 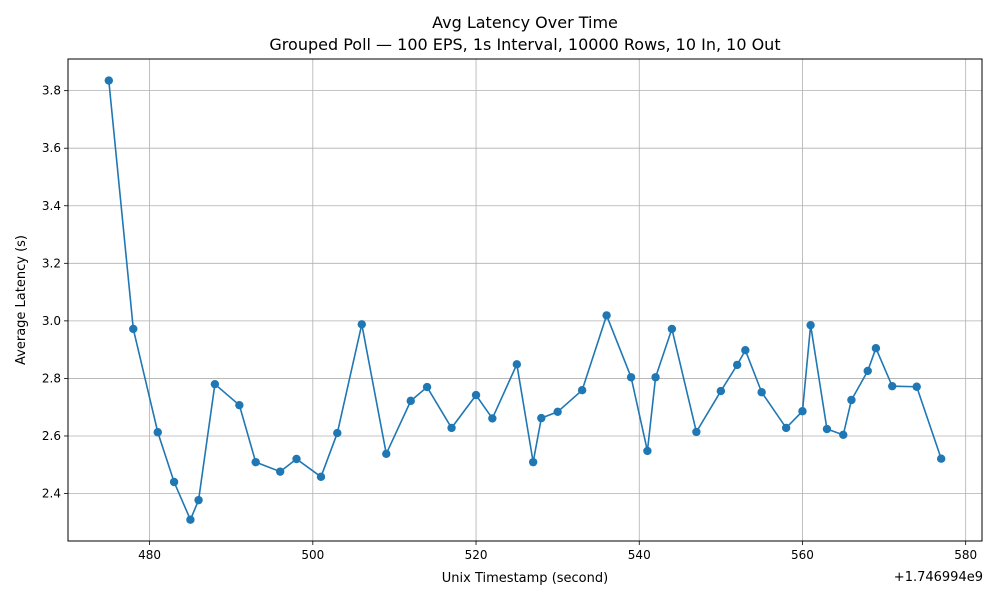 What do you see at coordinates (51, 436) in the screenshot?
I see `y-tick-label: 2.6` at bounding box center [51, 436].